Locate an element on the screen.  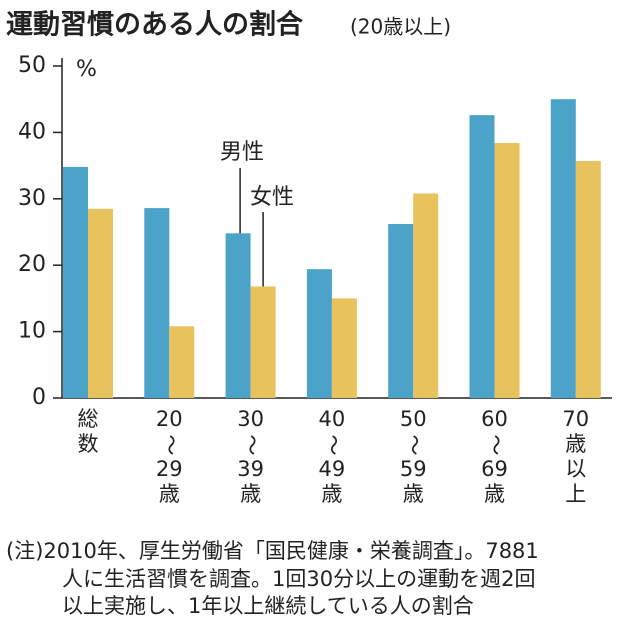
note-line: (注)2010年、厚生労働省「国民健康・栄養調査」。7881 is located at coordinates (272, 551).